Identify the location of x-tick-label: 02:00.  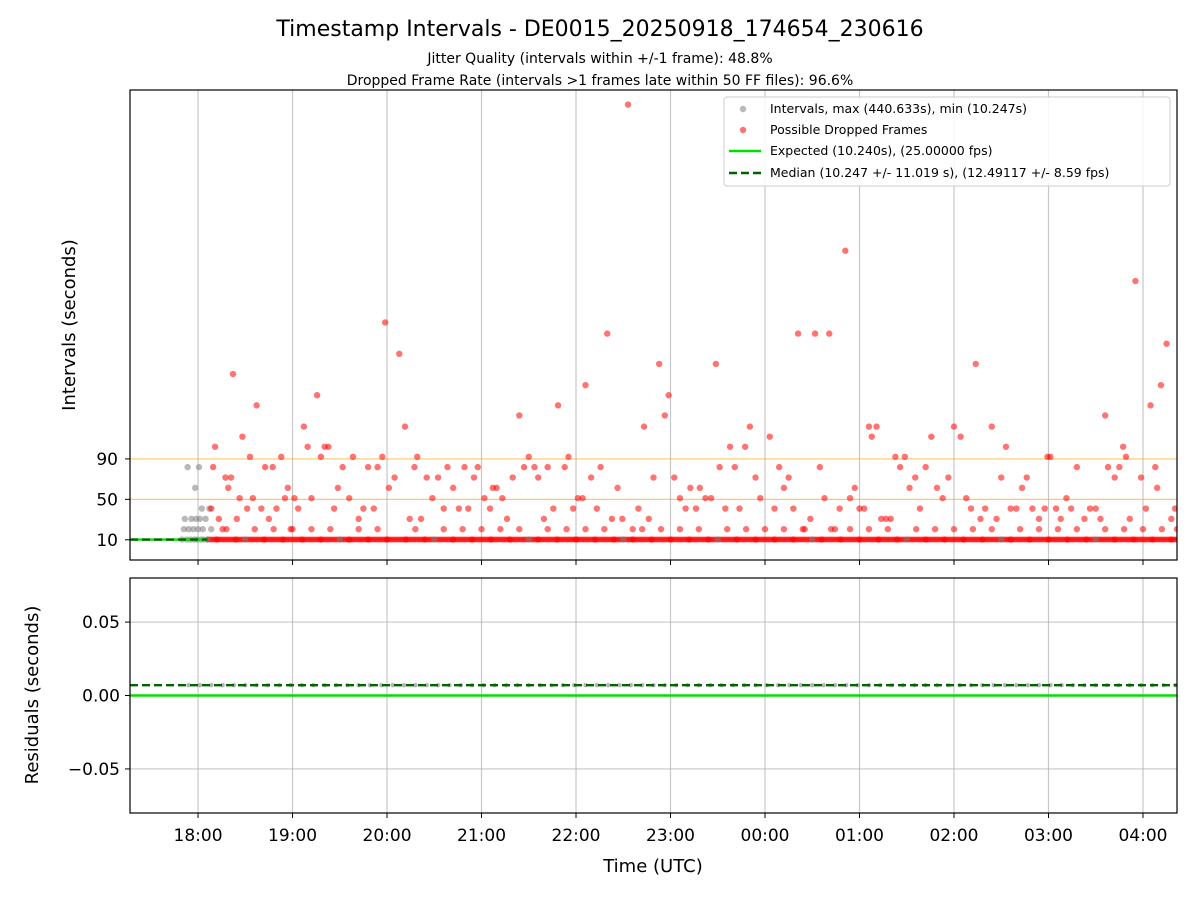
(953, 836).